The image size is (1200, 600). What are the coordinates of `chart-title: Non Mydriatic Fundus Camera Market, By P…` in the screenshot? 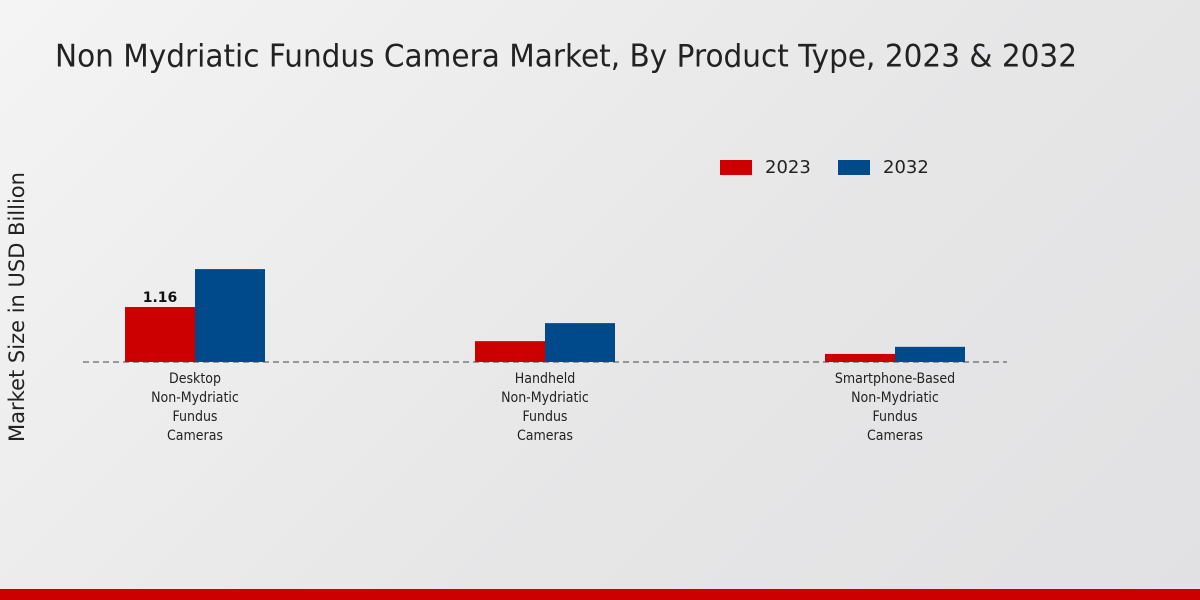 It's located at (566, 57).